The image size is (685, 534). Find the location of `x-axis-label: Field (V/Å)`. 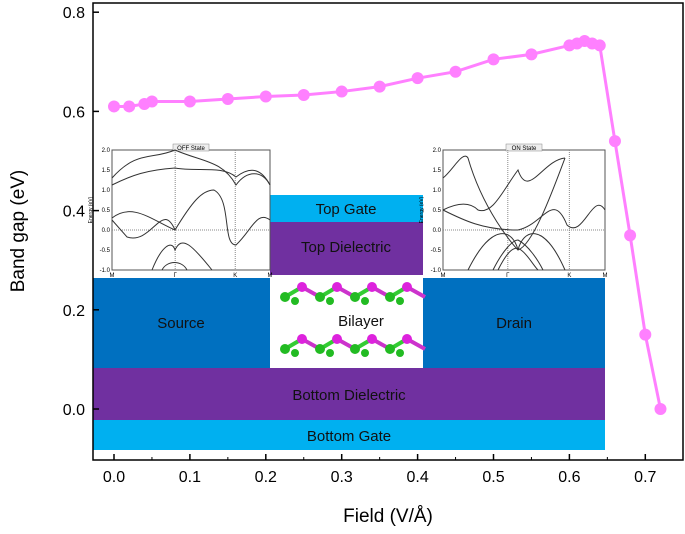

x-axis-label: Field (V/Å) is located at coordinates (388, 516).